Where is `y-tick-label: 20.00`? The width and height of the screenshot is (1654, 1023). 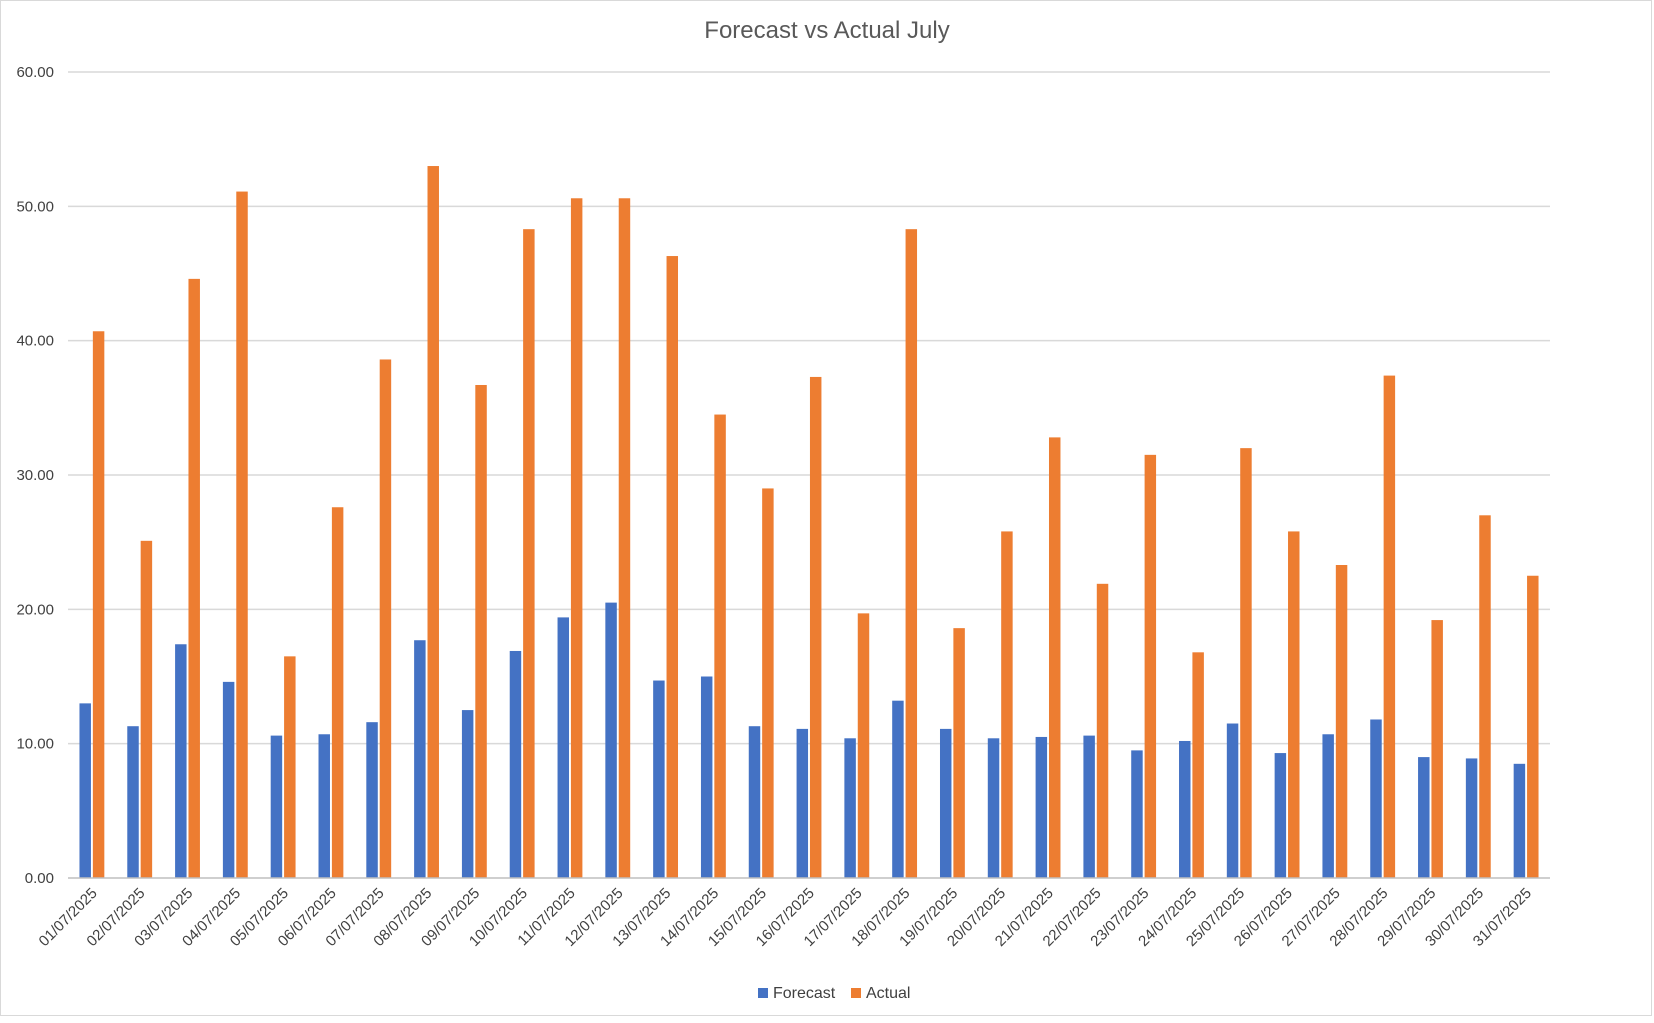 y-tick-label: 20.00 is located at coordinates (35, 609).